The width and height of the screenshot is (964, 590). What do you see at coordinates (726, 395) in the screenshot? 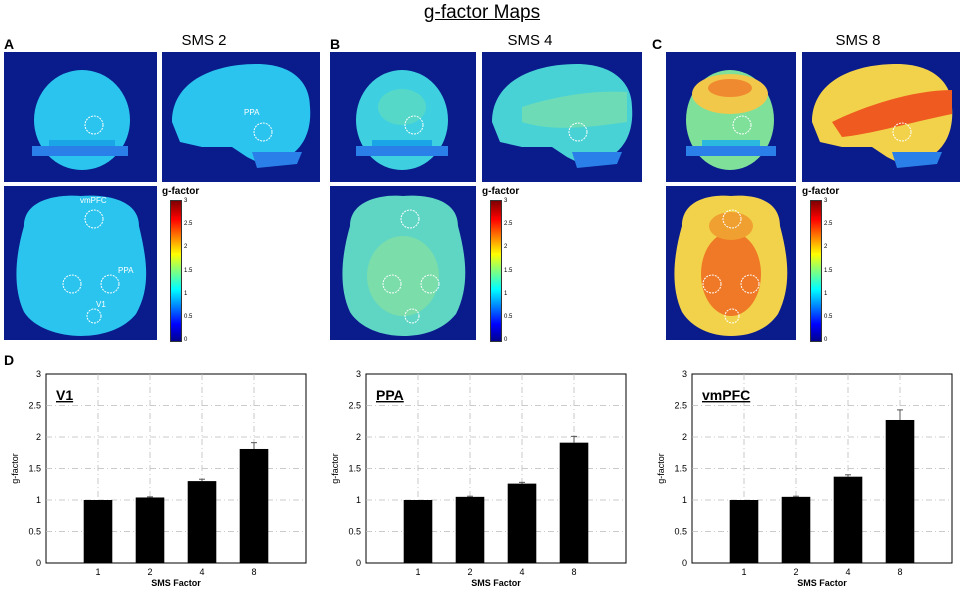
I see `chart-title: vmPFC` at bounding box center [726, 395].